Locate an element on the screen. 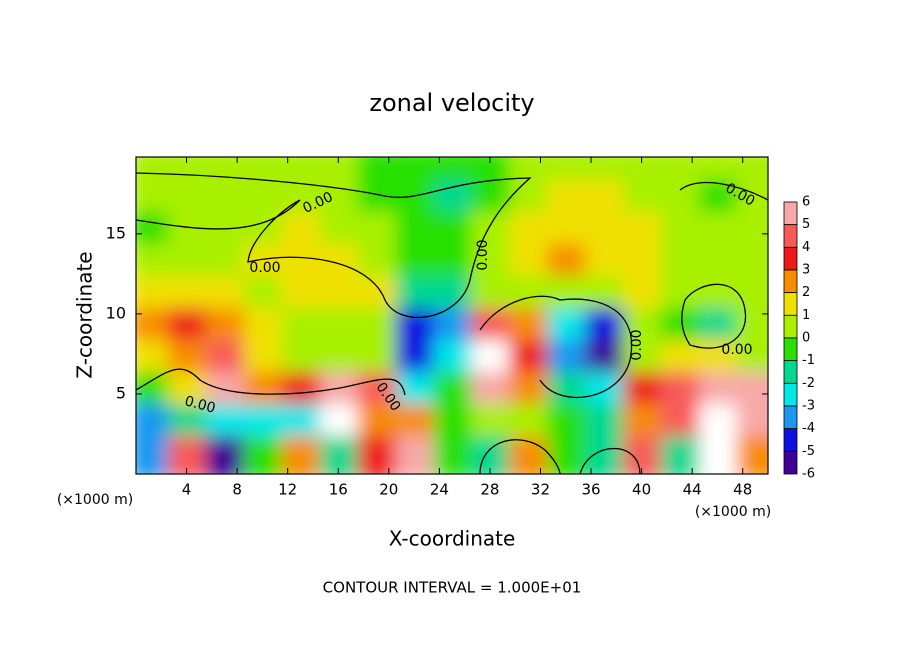 Image resolution: width=904 pixels, height=658 pixels. footer: CONTOUR INTERVAL = 1.000E+01 is located at coordinates (452, 588).